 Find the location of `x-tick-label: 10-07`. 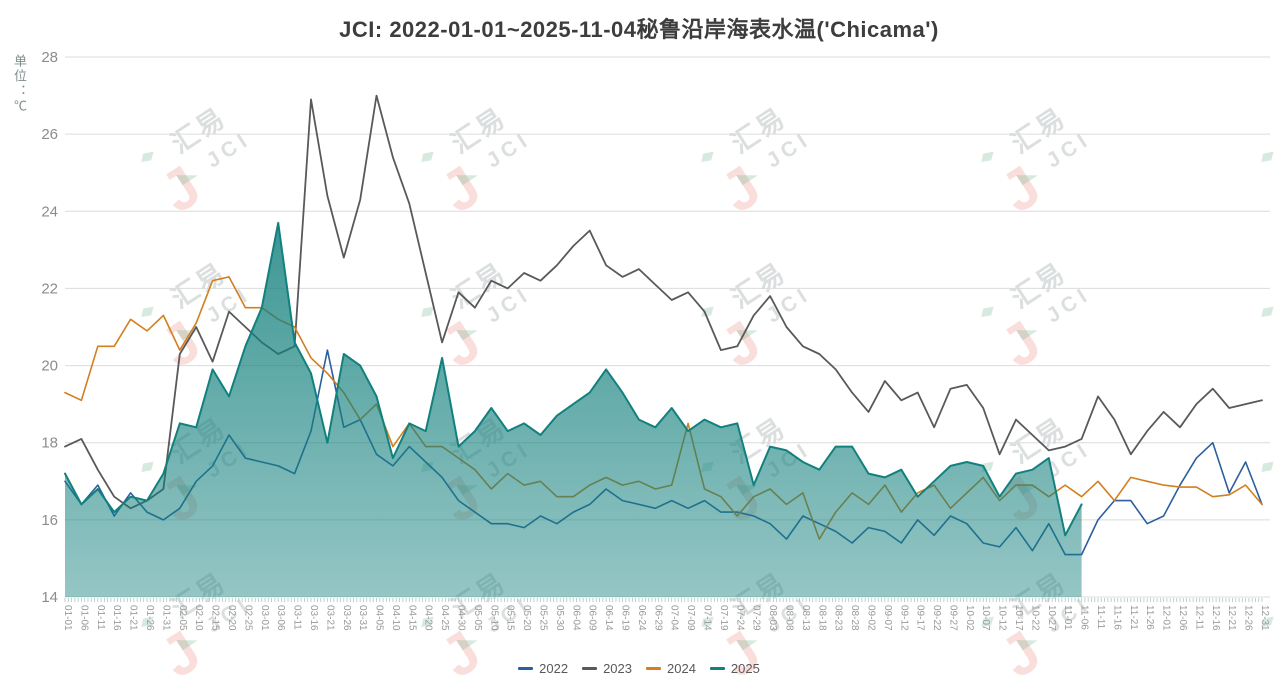

x-tick-label: 10-07 is located at coordinates (985, 618).